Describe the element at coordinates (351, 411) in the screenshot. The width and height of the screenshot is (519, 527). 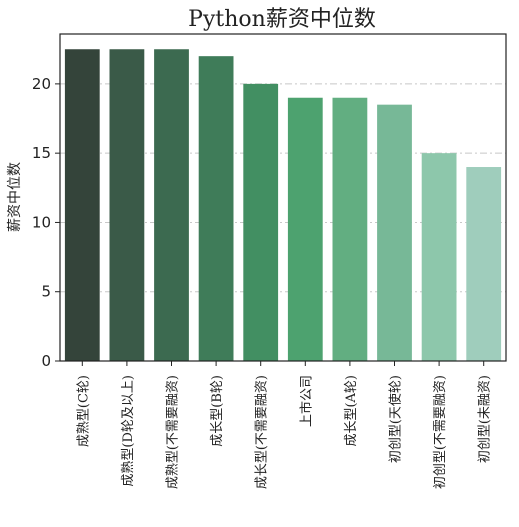
I see `x-tick-label: 成长型(A轮)` at that location.